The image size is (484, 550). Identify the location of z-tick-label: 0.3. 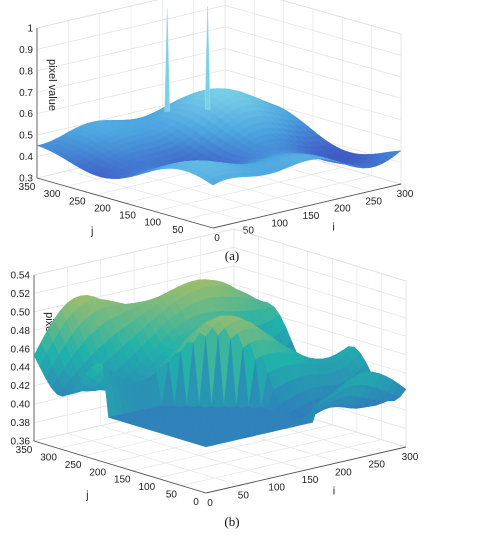
(26, 179).